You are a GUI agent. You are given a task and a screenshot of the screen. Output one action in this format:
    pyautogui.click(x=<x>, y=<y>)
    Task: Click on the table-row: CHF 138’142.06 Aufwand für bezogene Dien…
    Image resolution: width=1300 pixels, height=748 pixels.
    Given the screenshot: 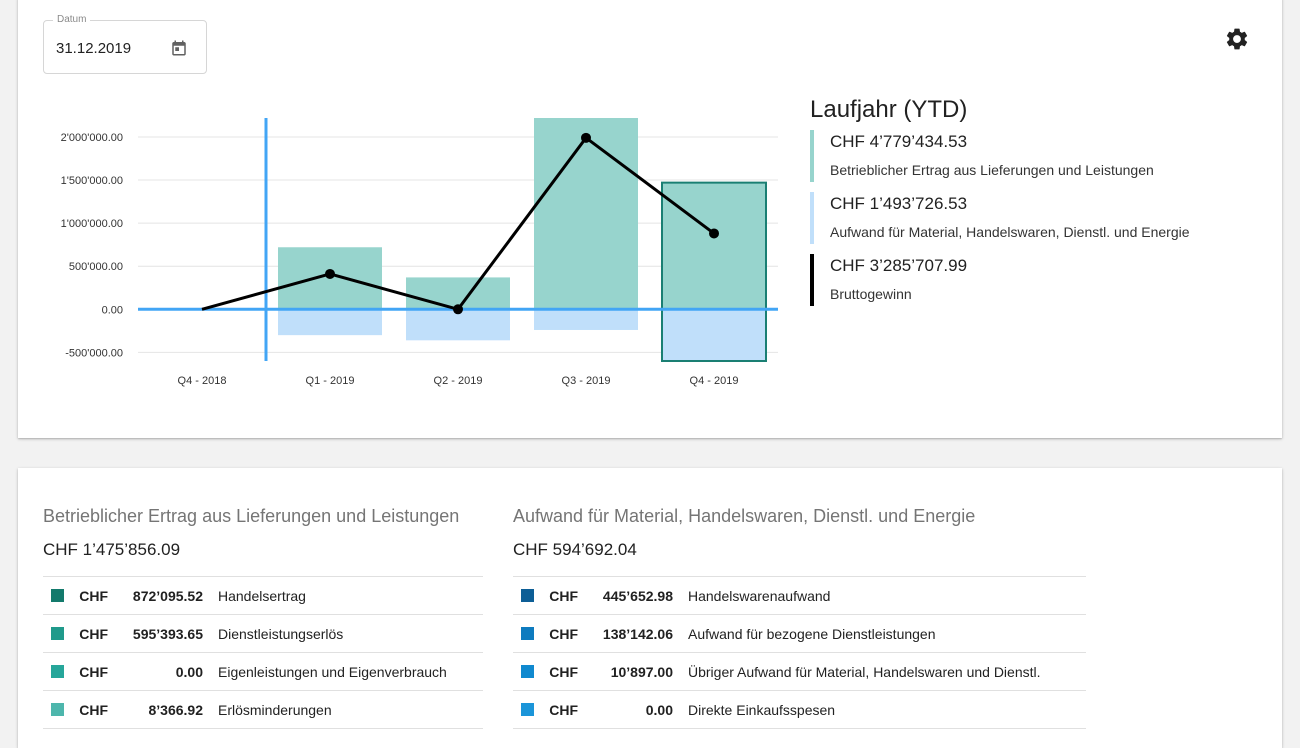 What is the action you would take?
    pyautogui.click(x=799, y=634)
    